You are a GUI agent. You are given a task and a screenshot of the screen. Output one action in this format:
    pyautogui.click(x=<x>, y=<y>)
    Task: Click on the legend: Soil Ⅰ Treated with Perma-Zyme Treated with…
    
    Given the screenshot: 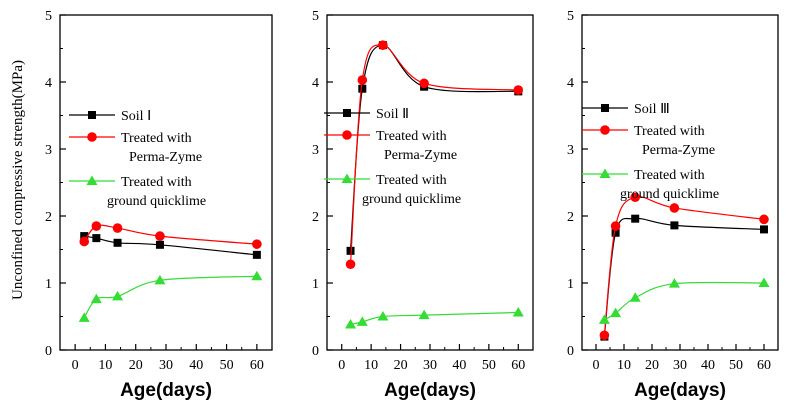 What is the action you would take?
    pyautogui.click(x=137, y=159)
    